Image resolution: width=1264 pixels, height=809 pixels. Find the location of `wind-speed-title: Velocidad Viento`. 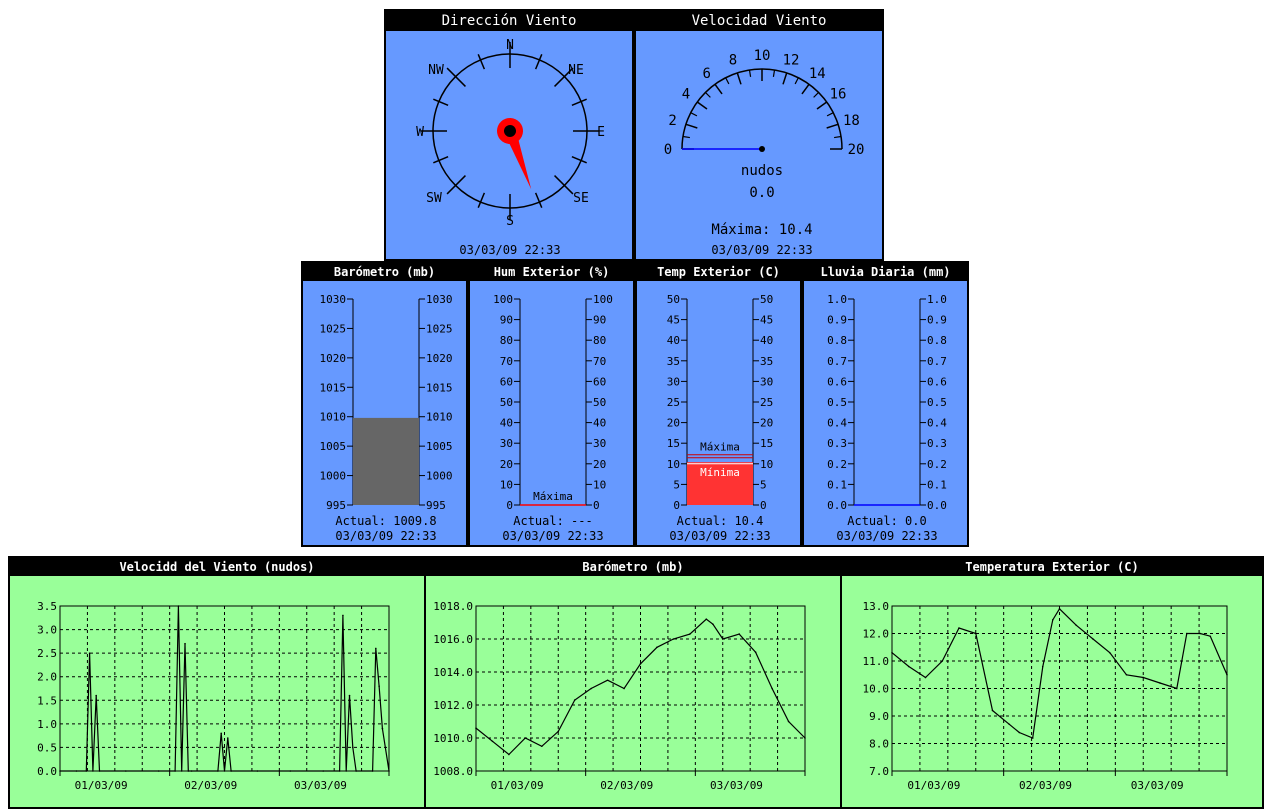

wind-speed-title: Velocidad Viento is located at coordinates (759, 21).